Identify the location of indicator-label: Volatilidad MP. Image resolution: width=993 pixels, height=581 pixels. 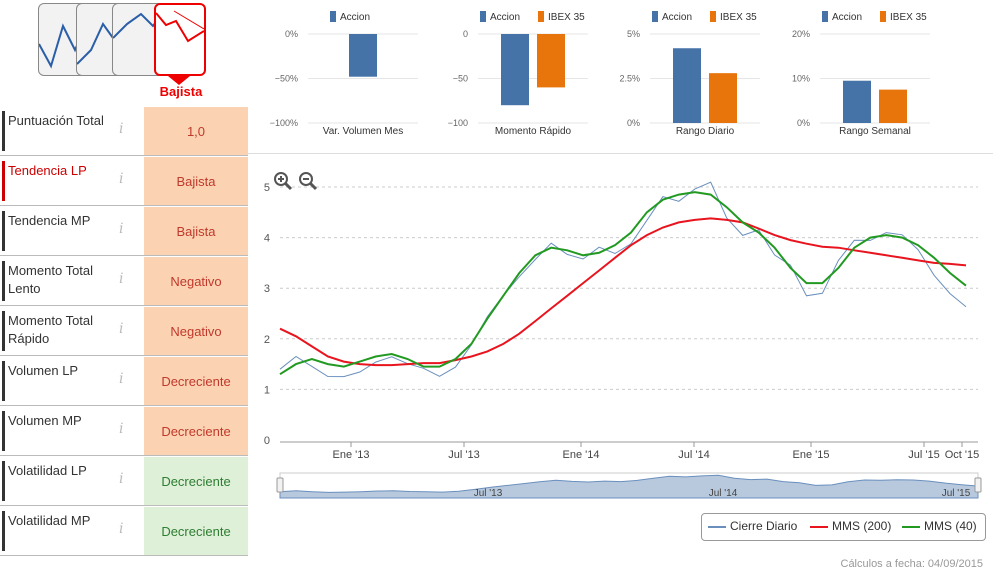
(49, 520).